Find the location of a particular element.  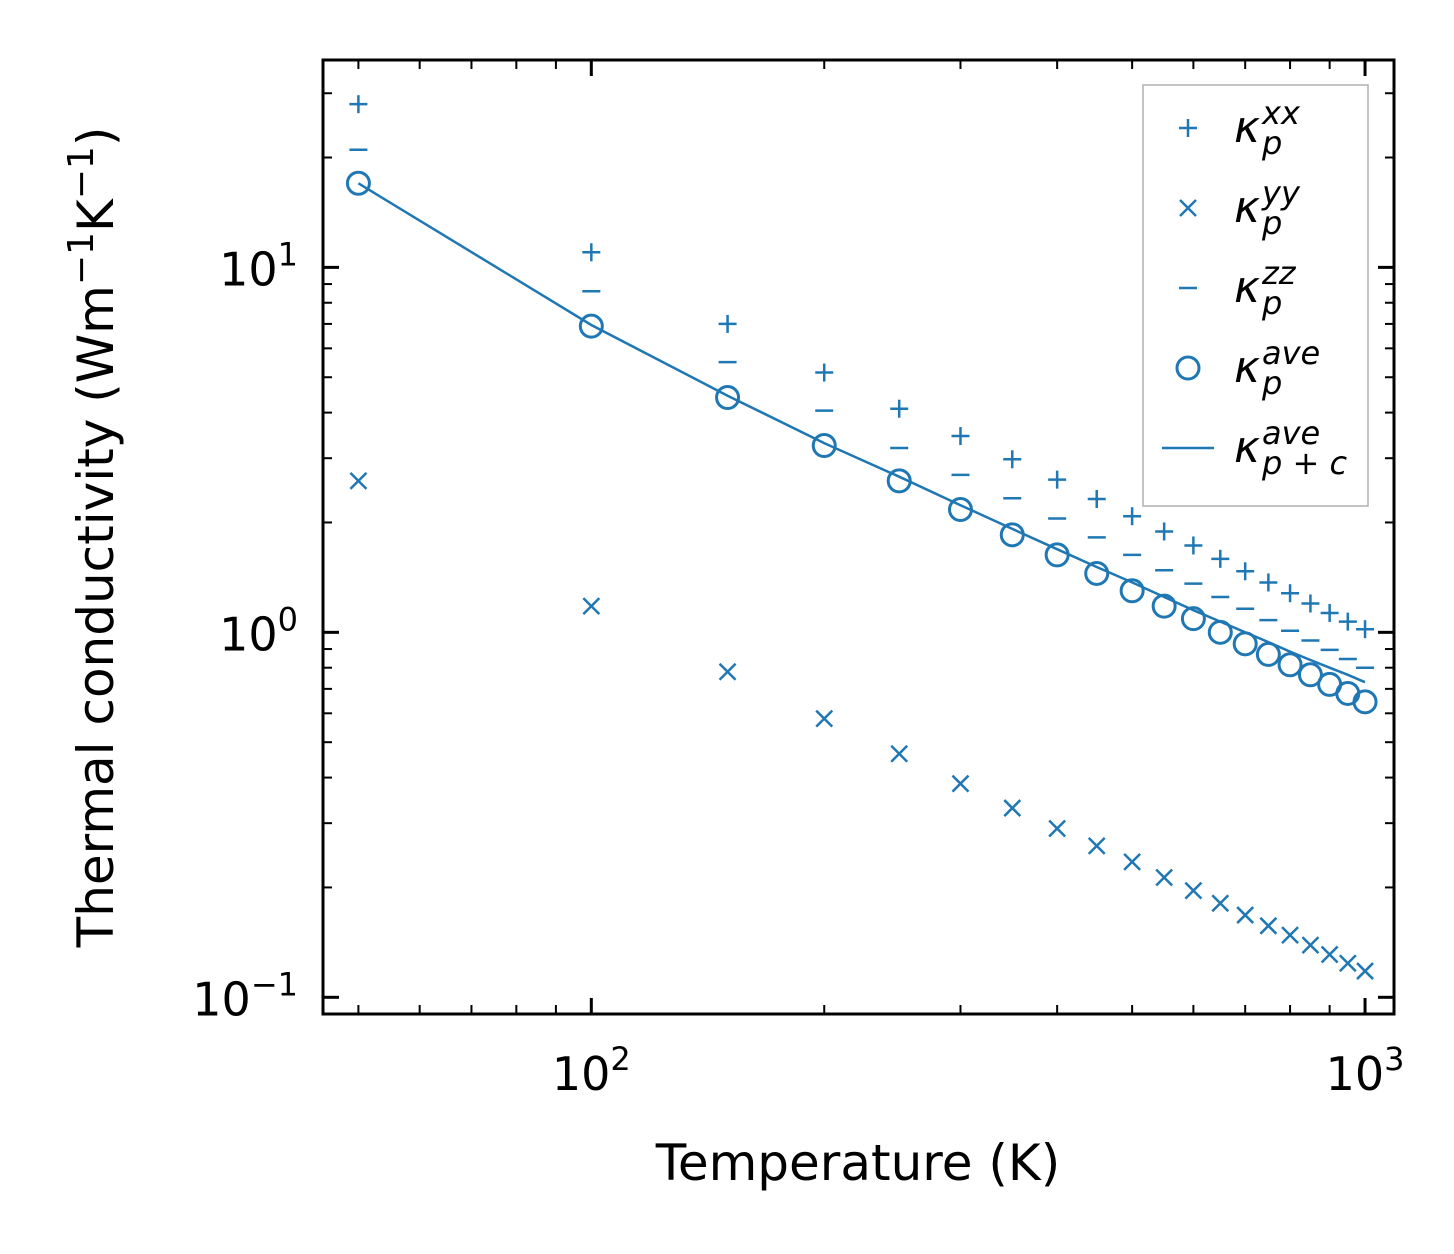

legend-superscript: ave is located at coordinates (1291, 433).